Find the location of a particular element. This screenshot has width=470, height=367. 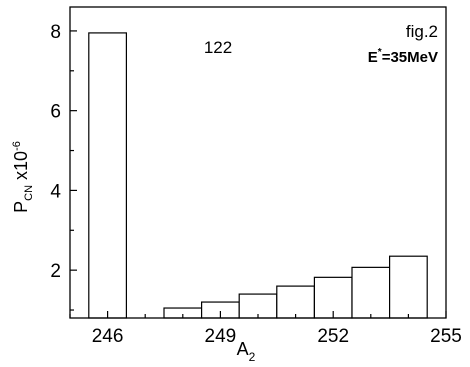

x-axis-label-main: A is located at coordinates (243, 349).